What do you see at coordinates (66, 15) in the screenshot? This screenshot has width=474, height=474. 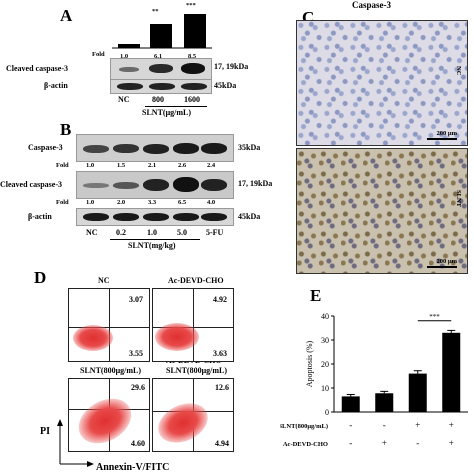 I see `panel-a-letter: A` at bounding box center [66, 15].